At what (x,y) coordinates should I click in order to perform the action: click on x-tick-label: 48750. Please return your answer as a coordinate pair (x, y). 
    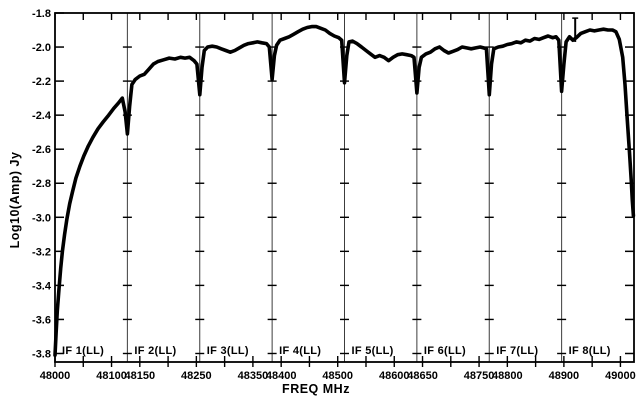
    Looking at the image, I should click on (479, 376).